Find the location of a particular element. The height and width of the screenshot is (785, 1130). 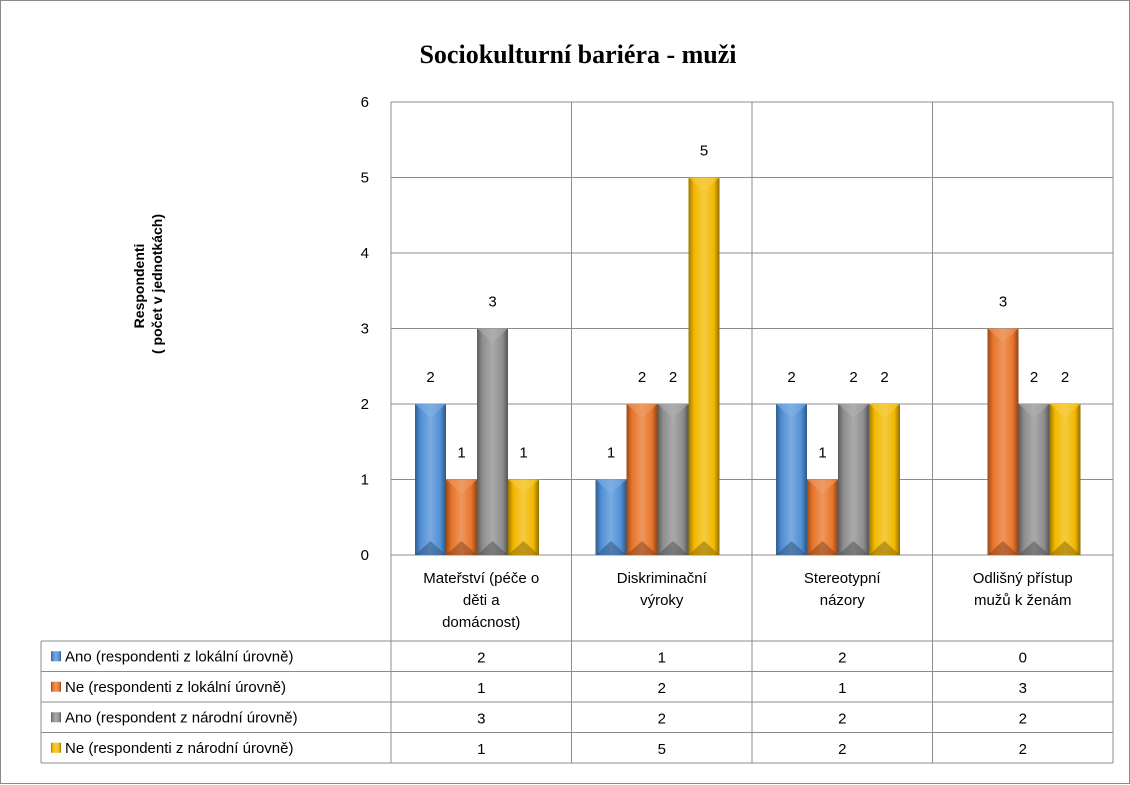

chart-title: Sociokulturní bariéra - muži is located at coordinates (577, 54).